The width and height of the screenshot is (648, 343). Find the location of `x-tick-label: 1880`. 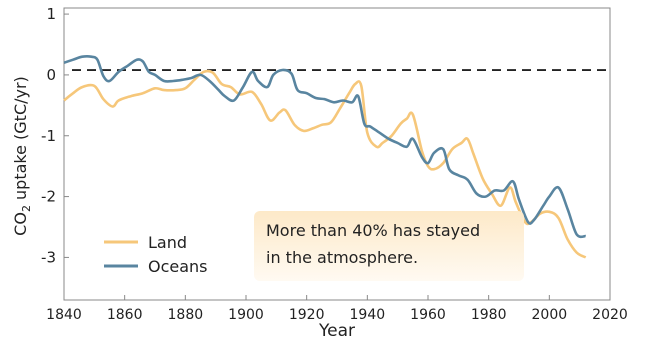

x-tick-label: 1880 is located at coordinates (186, 315).